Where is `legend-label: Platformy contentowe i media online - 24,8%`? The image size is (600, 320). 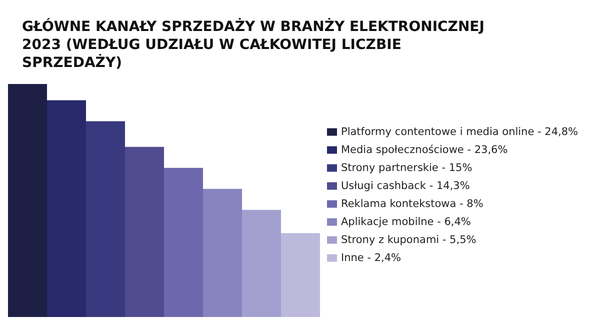 legend-label: Platformy contentowe i media online - 24,8% is located at coordinates (459, 132).